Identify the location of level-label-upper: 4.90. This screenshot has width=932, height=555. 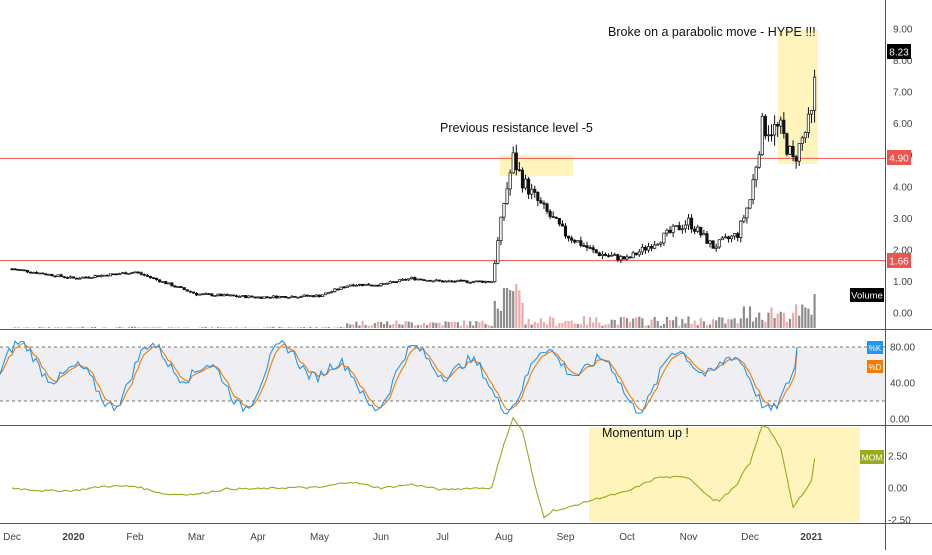
(899, 159).